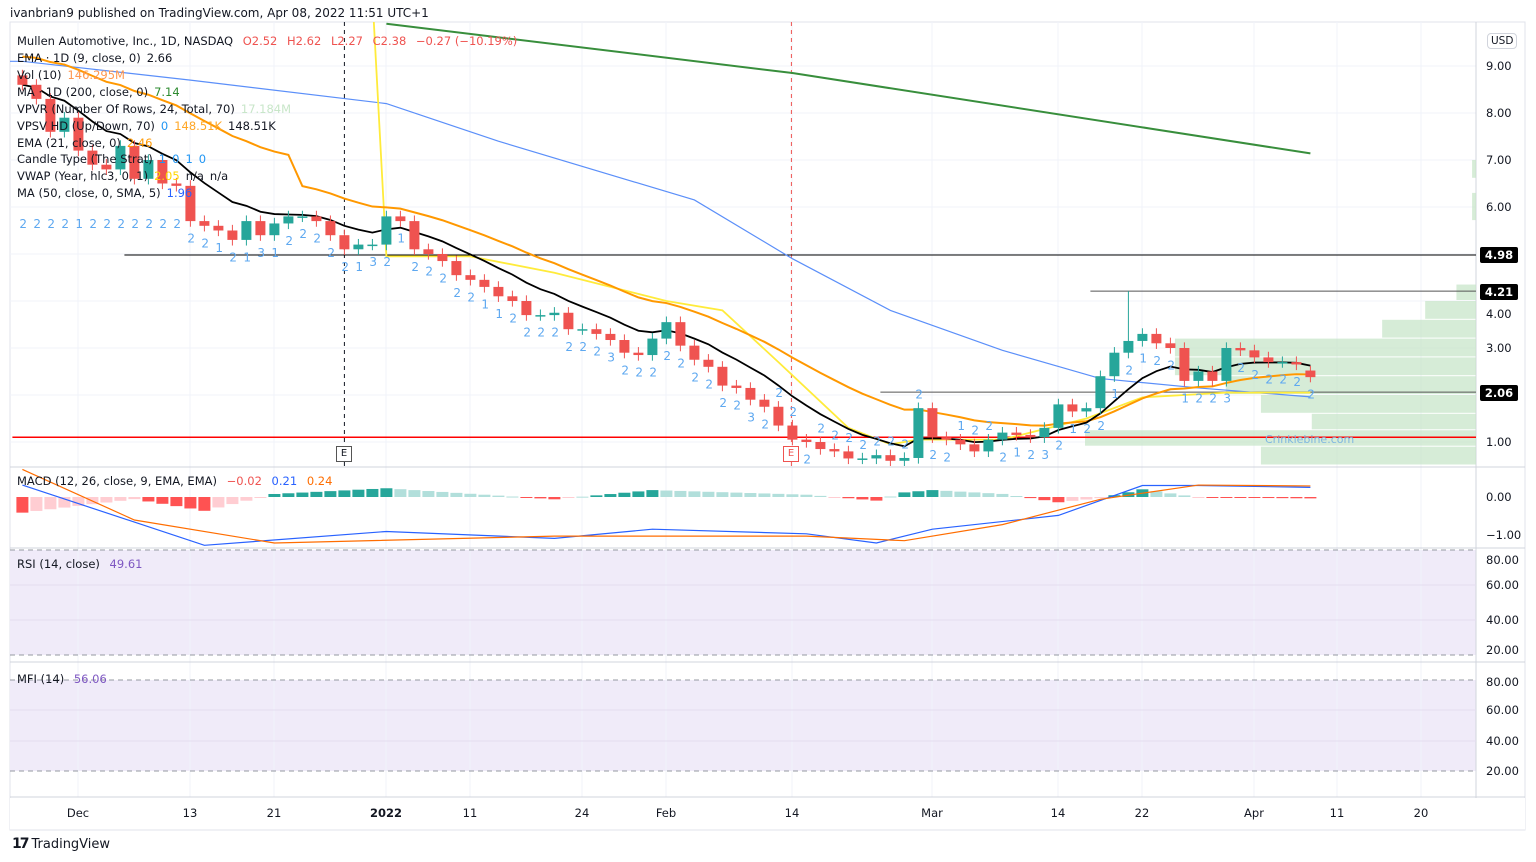 This screenshot has width=1536, height=862. I want to click on legend-indicator: Vol (10) 146.295M, so click(74, 75).